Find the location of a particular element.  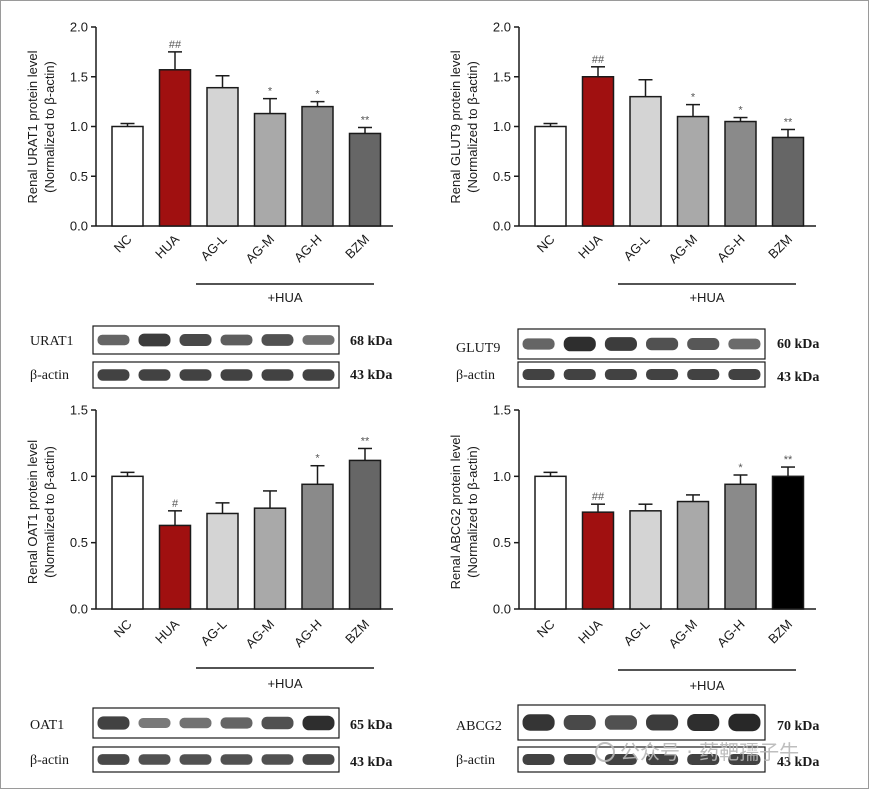

abcg2-bar-ag-l is located at coordinates (645, 560).